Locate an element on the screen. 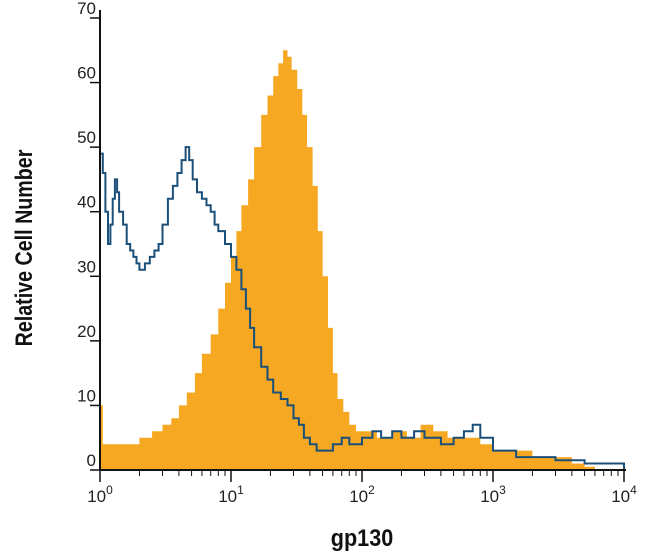 The height and width of the screenshot is (560, 650). y-tick-label: 30 is located at coordinates (86, 266).